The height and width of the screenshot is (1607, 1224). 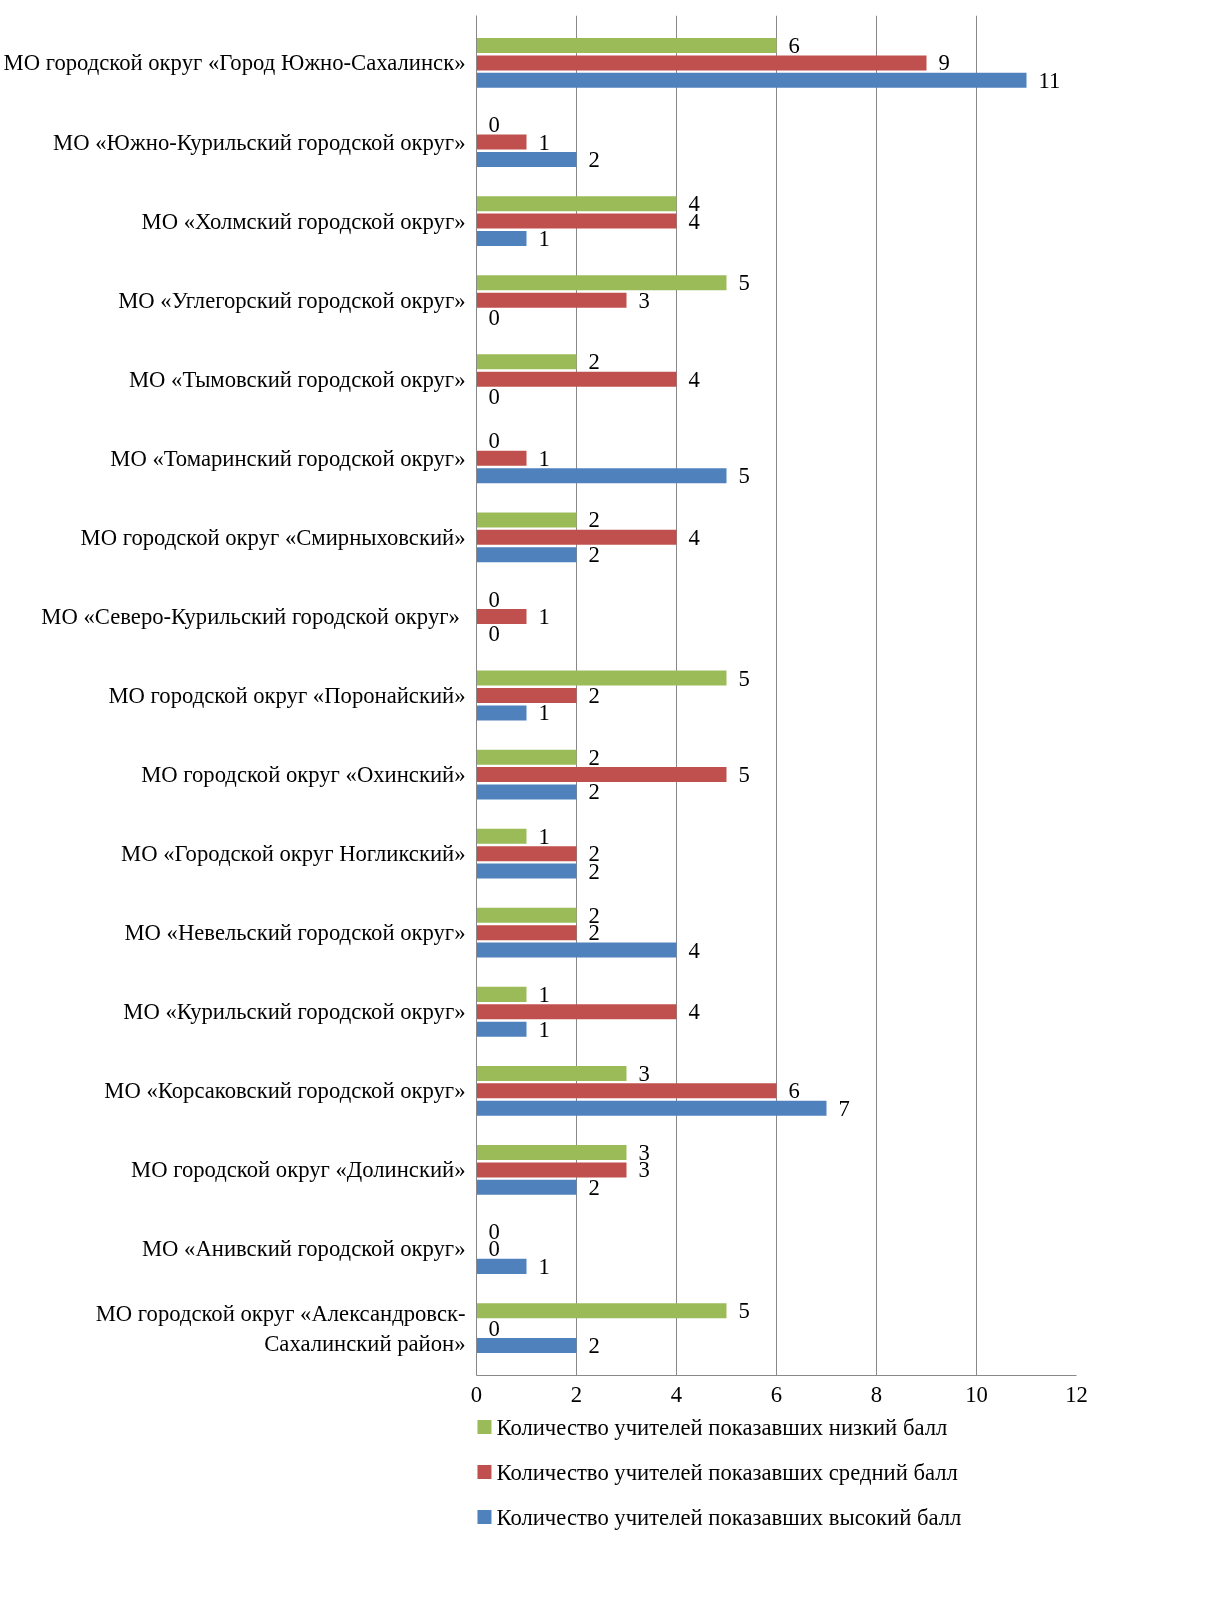 I want to click on y-tick-label: МО городской округ «Город Южно-Сахалинск», so click(x=234, y=63).